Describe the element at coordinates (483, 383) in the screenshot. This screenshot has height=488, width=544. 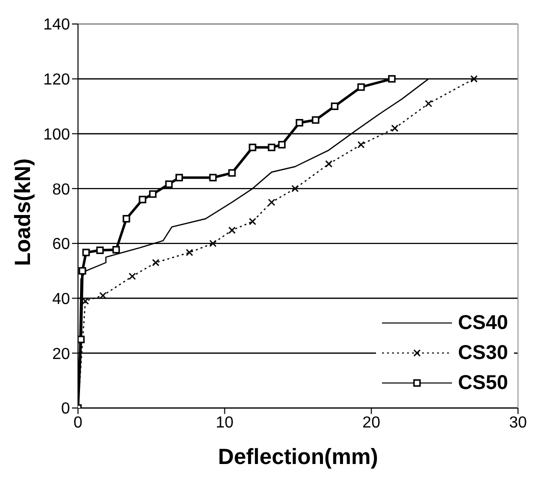
I see `legend-label: CS50` at that location.